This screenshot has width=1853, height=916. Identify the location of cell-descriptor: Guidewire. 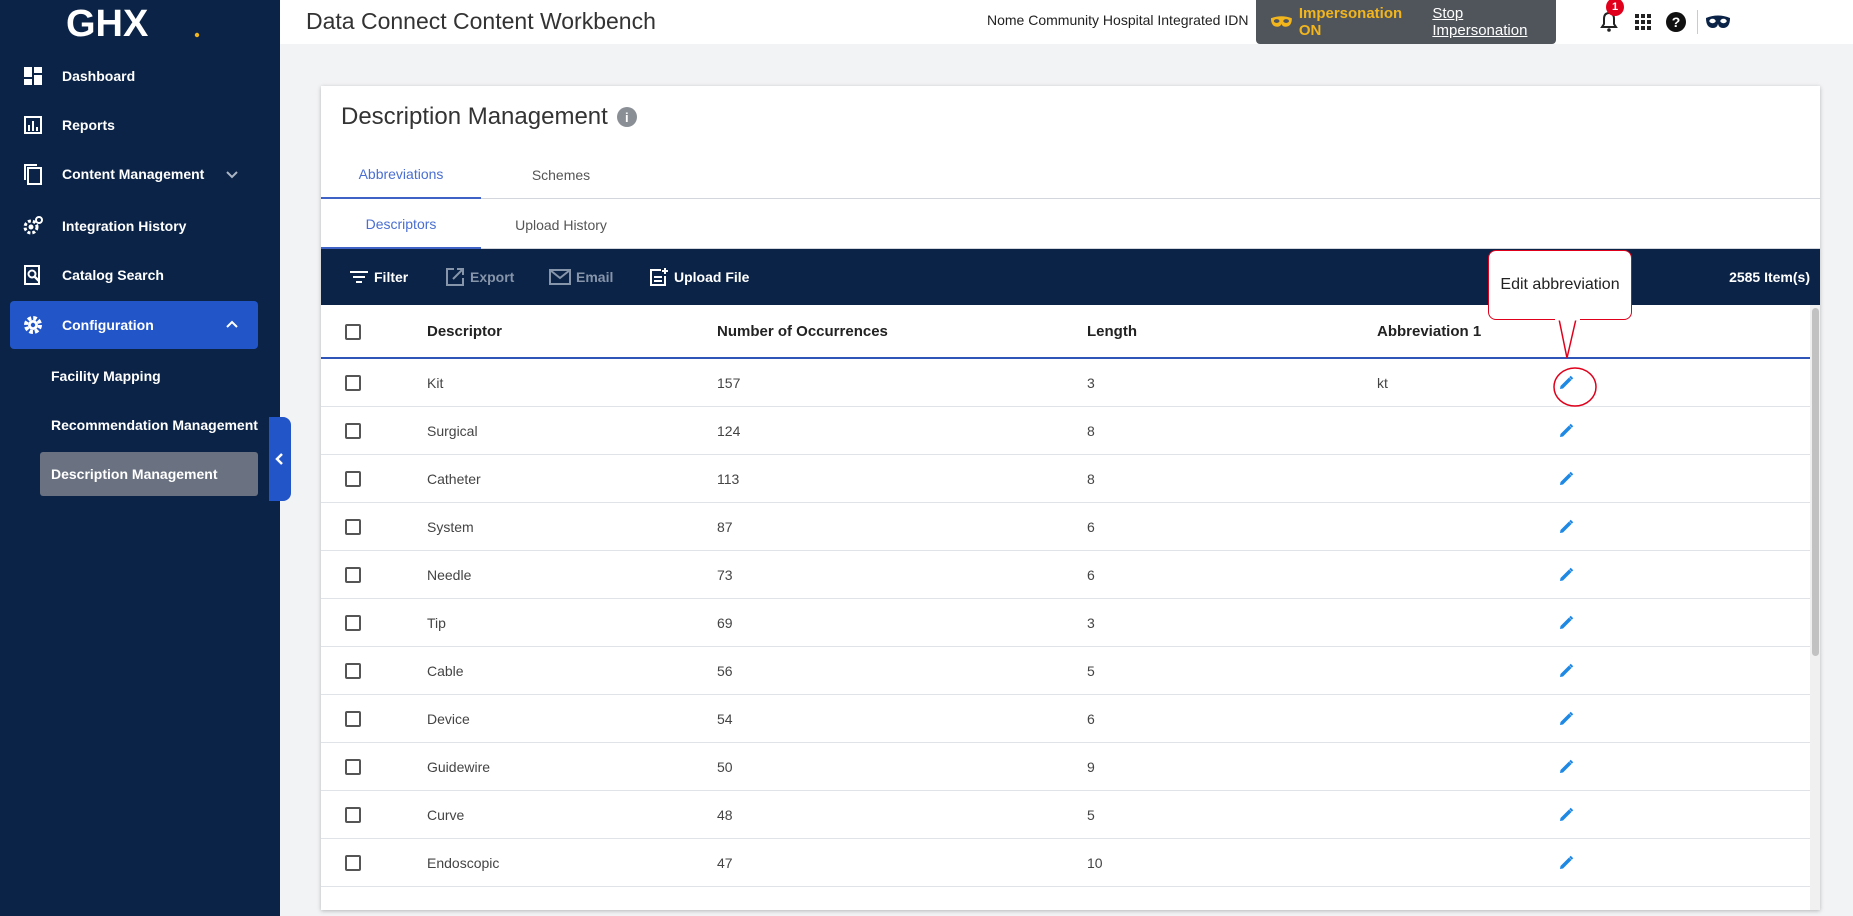
(459, 766).